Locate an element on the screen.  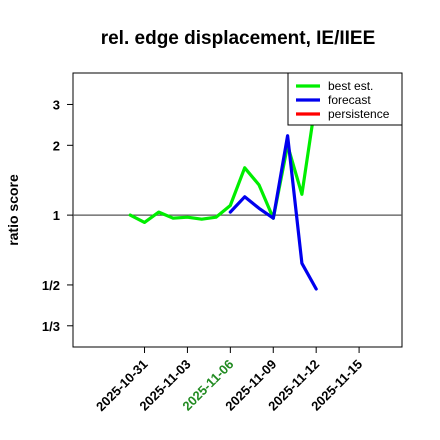
y-tick-label: 3 is located at coordinates (56, 104).